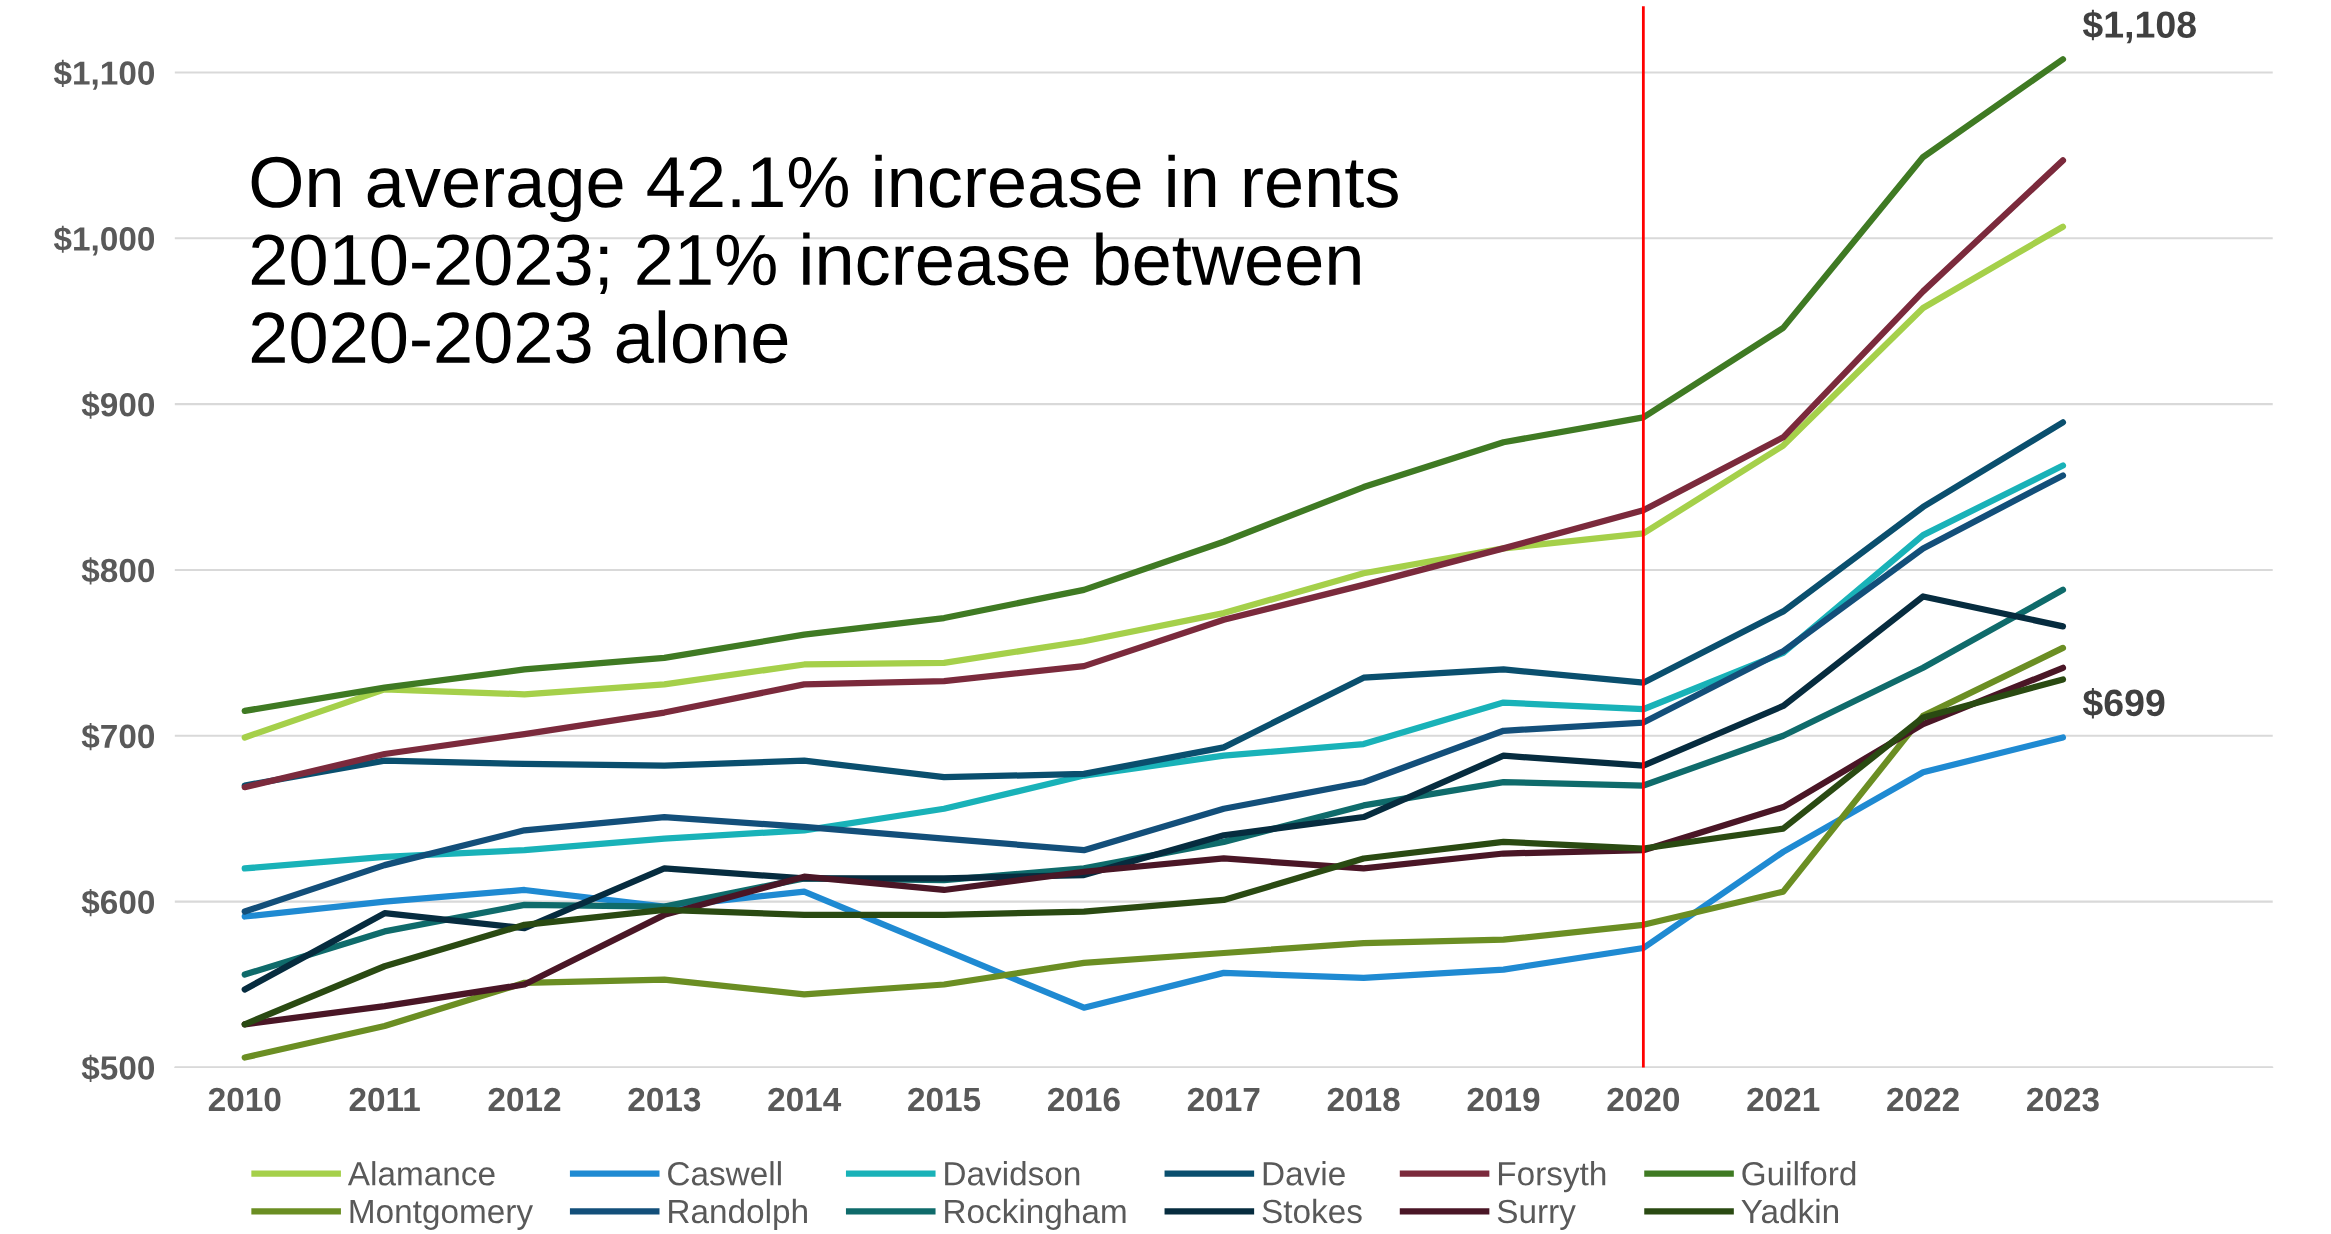  I want to click on legend-label: Yadkin, so click(1789, 1211).